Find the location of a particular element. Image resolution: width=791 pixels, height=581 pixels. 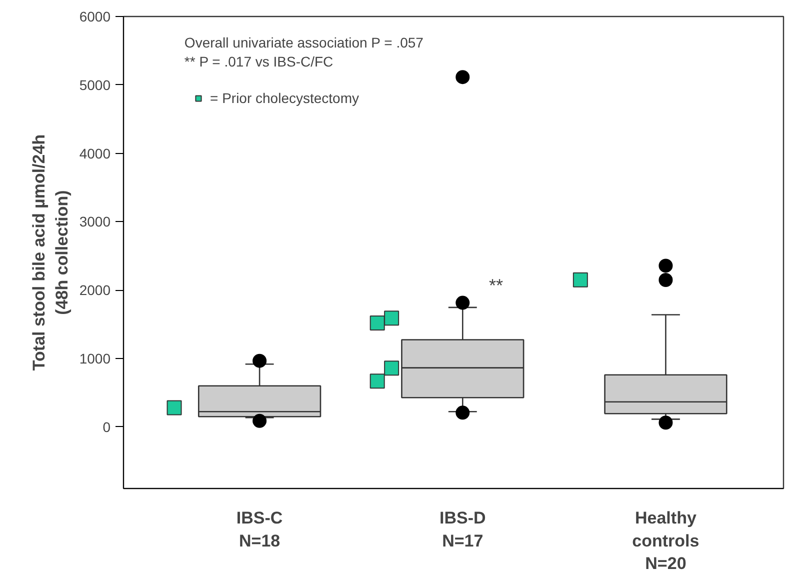

x-tick-label: Healthy controls N=20 is located at coordinates (666, 541).